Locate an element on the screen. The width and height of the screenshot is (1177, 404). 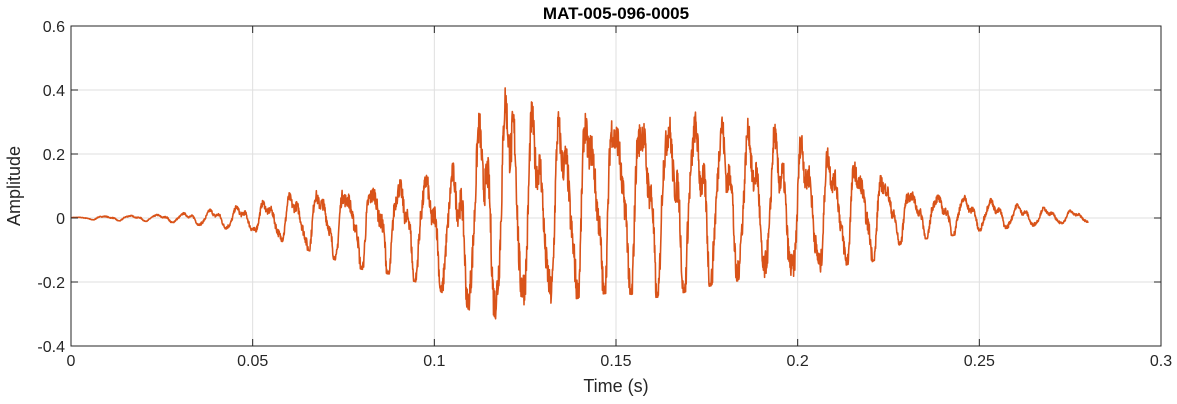
x-tick-label: 0.05 is located at coordinates (252, 361).